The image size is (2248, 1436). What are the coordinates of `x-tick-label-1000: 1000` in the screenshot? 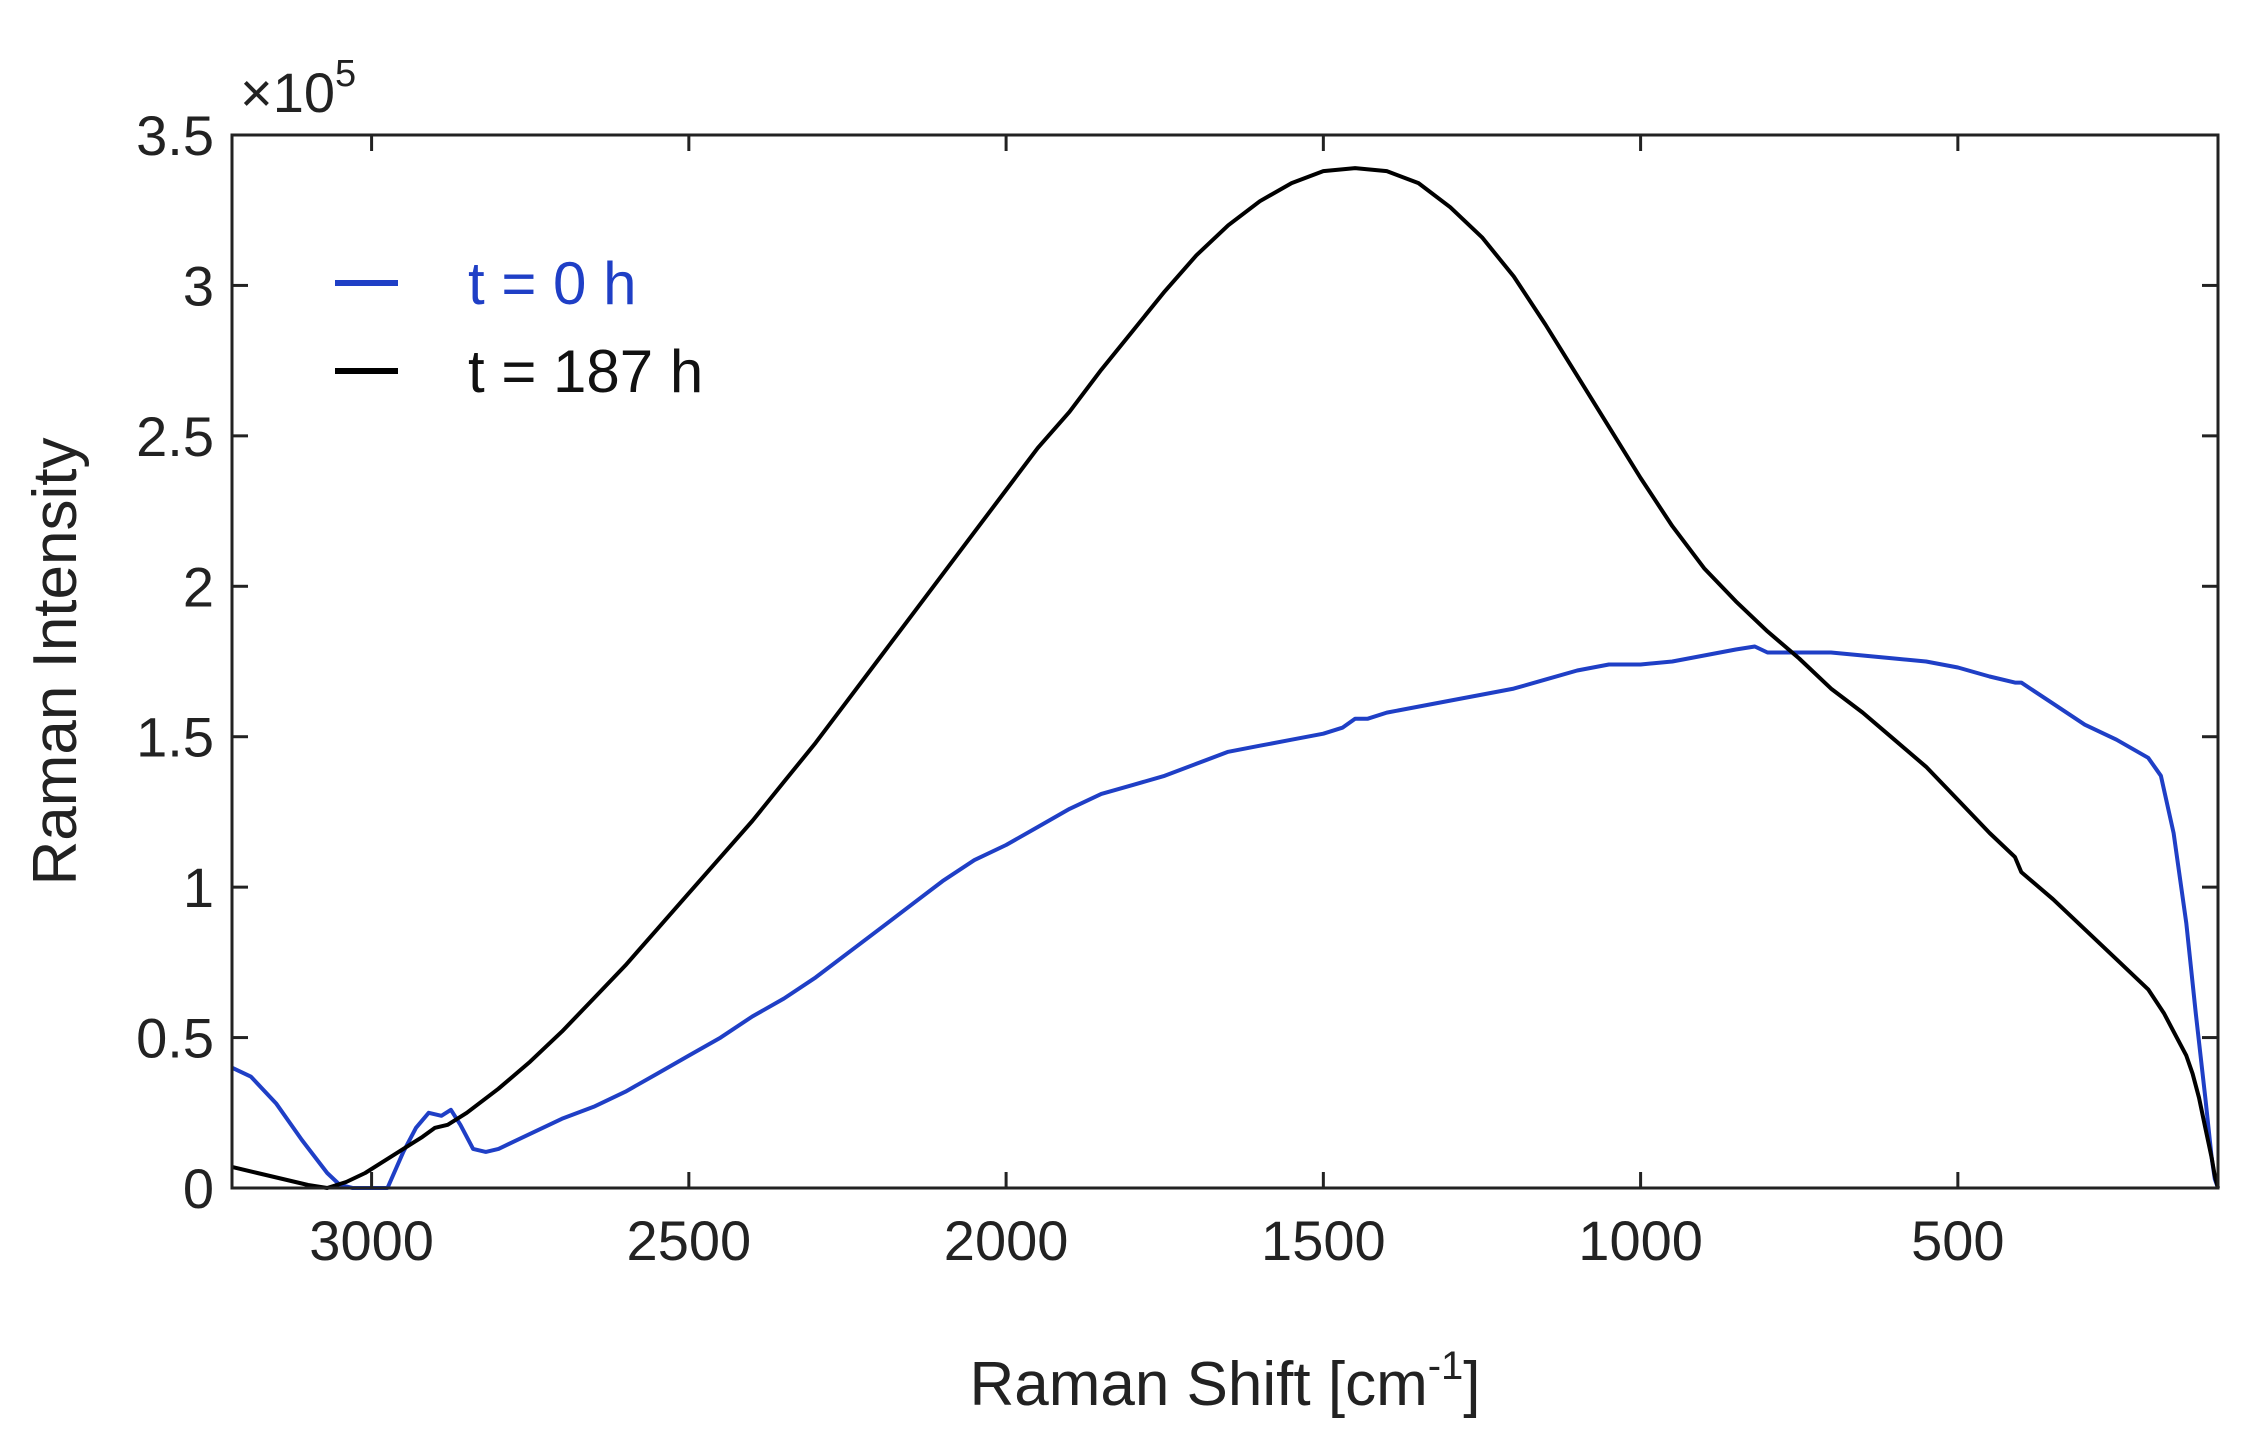 It's located at (1640, 1240).